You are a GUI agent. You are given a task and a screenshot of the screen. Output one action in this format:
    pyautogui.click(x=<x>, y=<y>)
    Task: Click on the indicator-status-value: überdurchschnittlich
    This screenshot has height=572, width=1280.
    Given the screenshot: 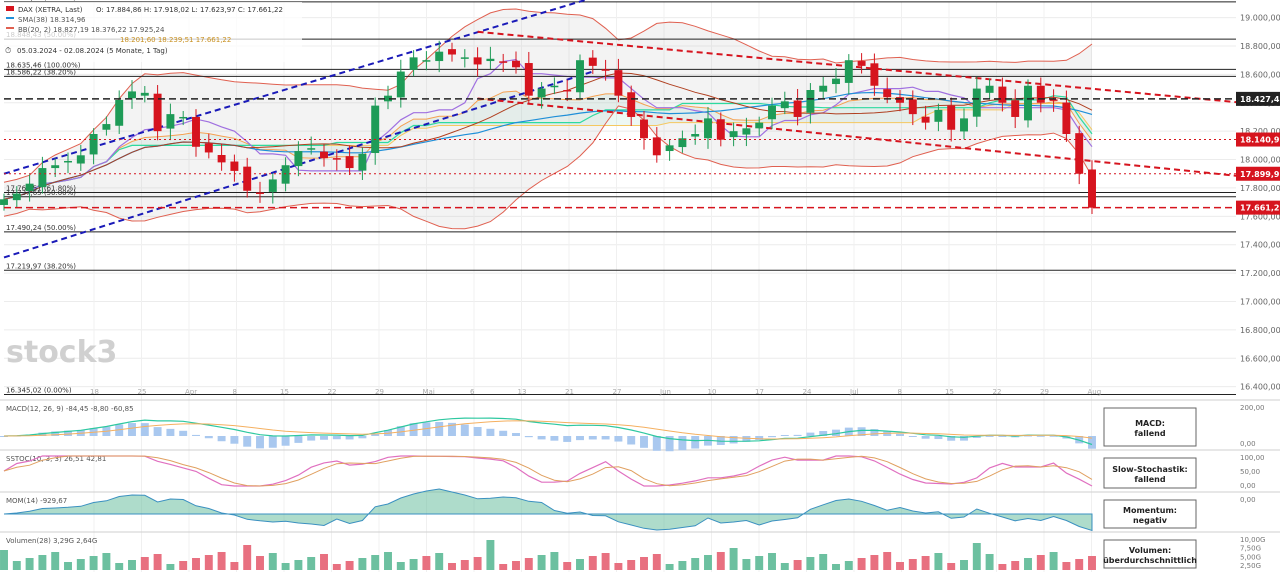 What is the action you would take?
    pyautogui.click(x=1150, y=560)
    